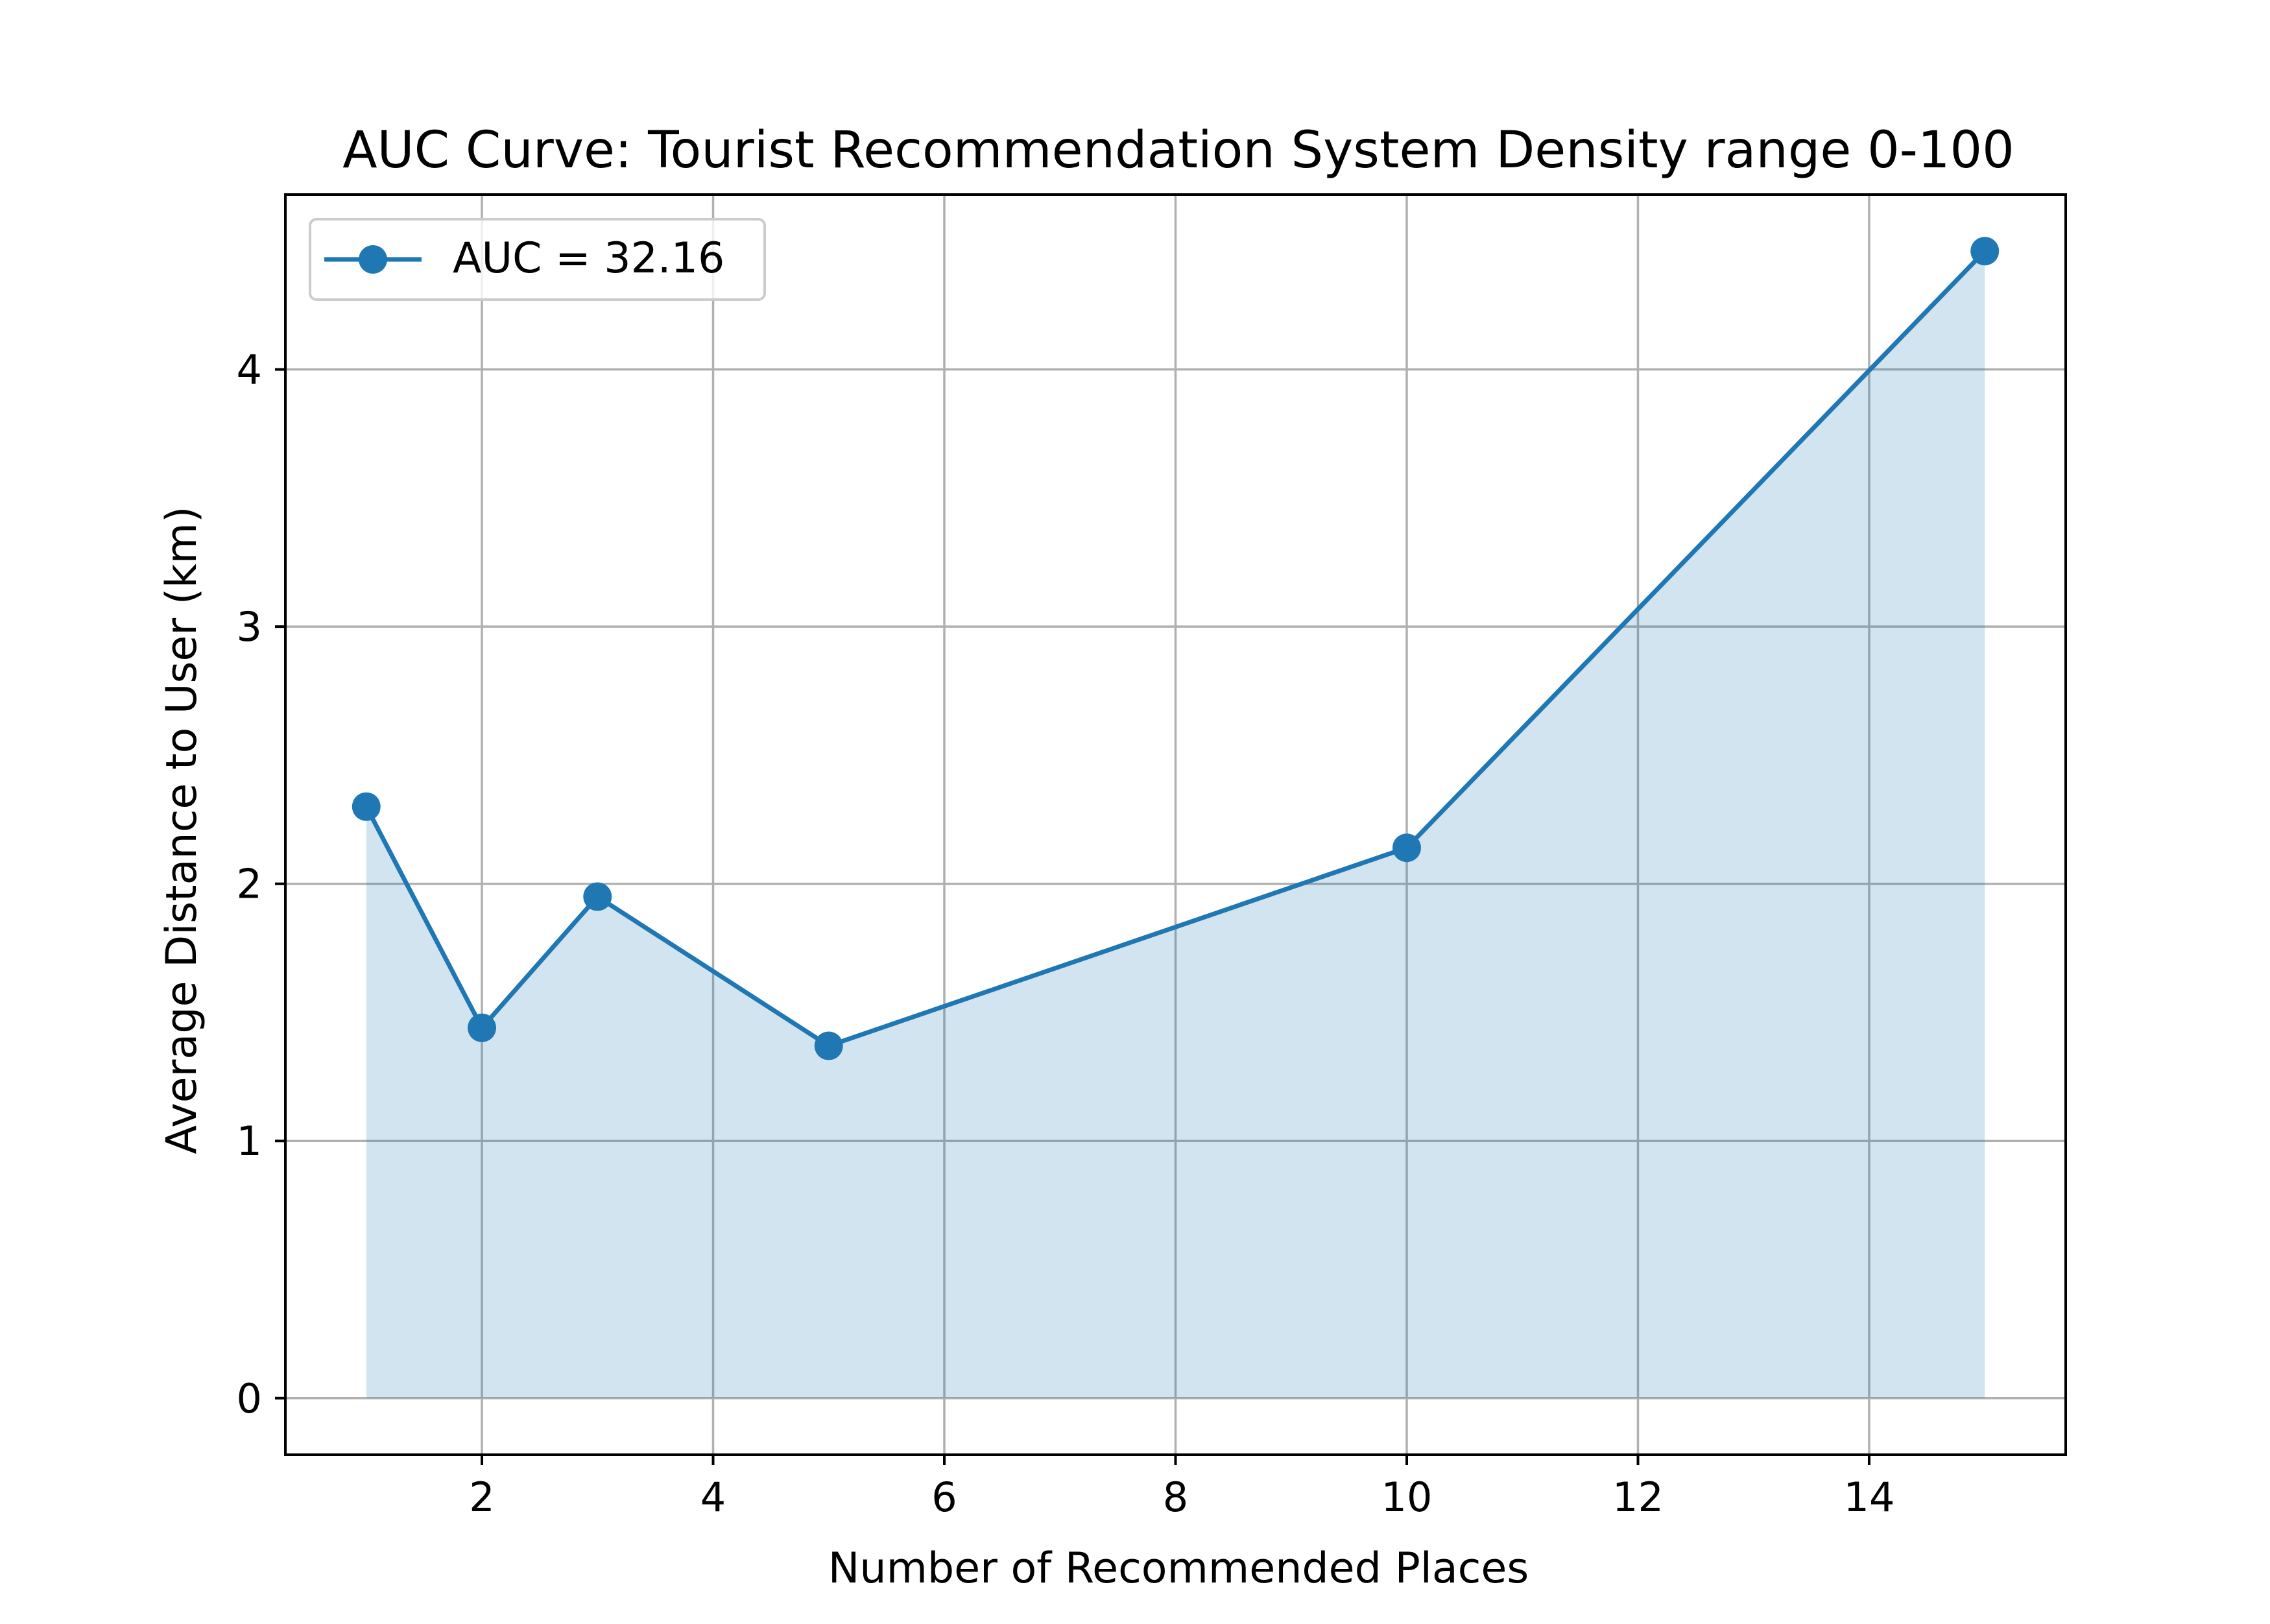 The width and height of the screenshot is (2270, 1624). I want to click on y-tick-label-1: 1, so click(249, 1141).